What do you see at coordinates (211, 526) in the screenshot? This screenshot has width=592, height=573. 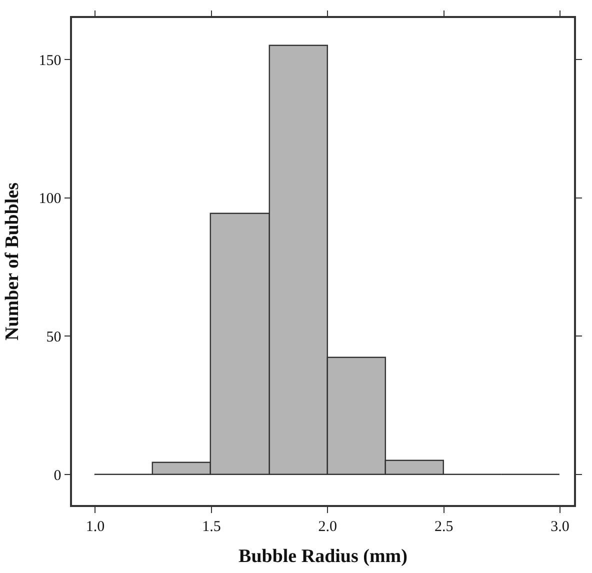 I see `x-tick-label: 1.5` at bounding box center [211, 526].